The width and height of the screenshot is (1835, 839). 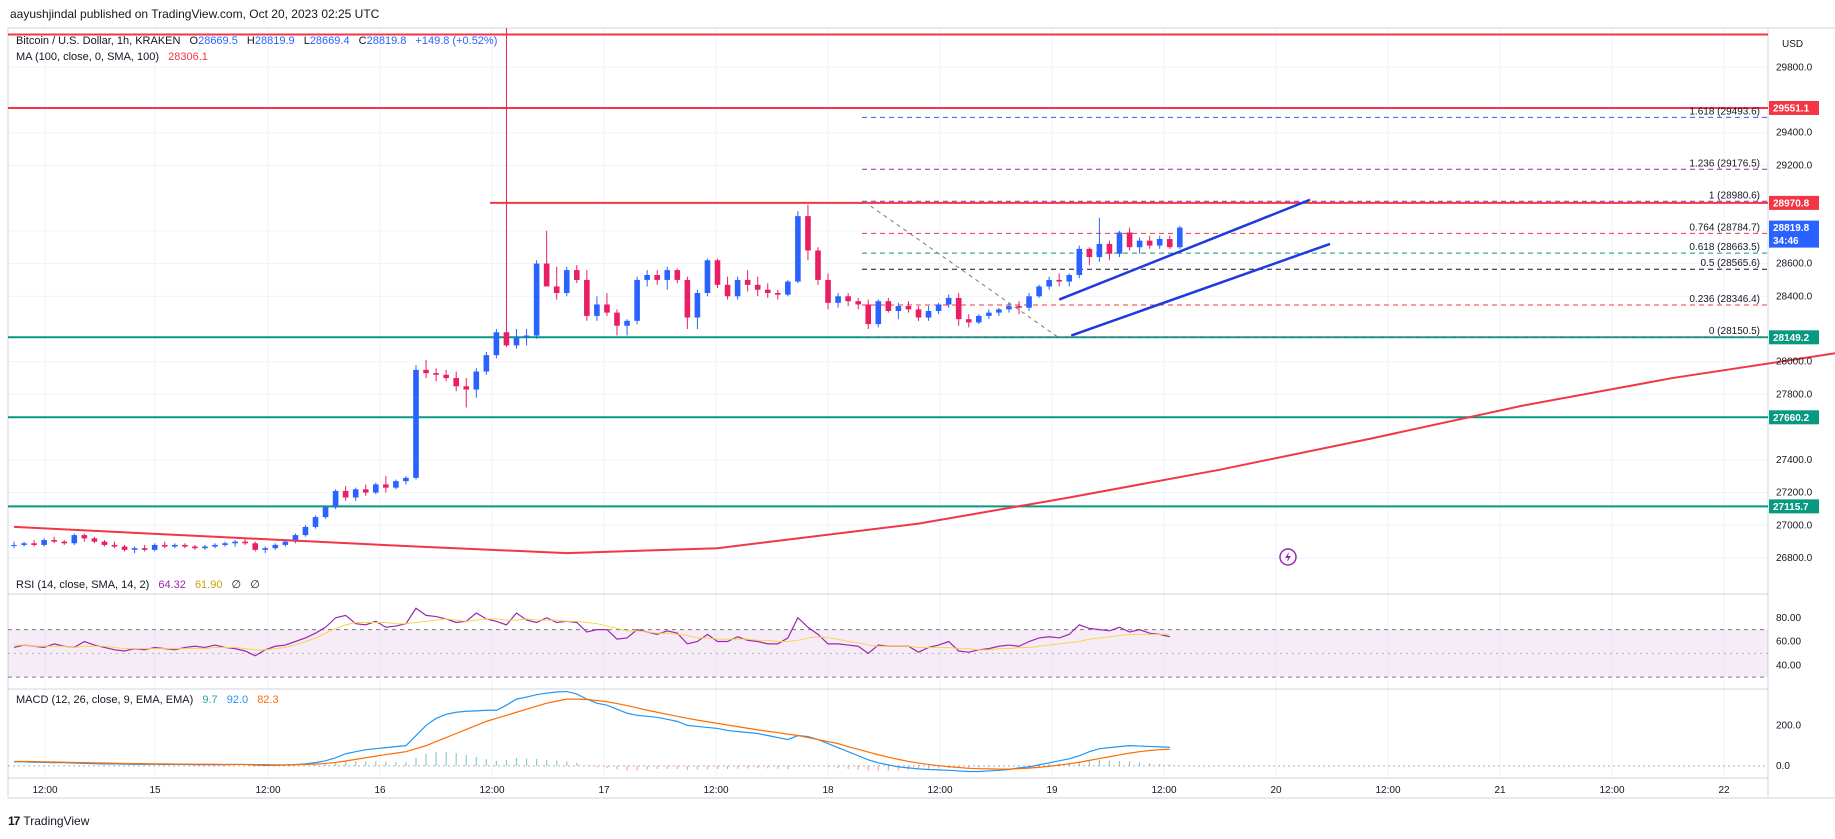 What do you see at coordinates (98, 41) in the screenshot?
I see `symbol-name: Bitcoin / U.S. Dollar, 1h, KRAKEN` at bounding box center [98, 41].